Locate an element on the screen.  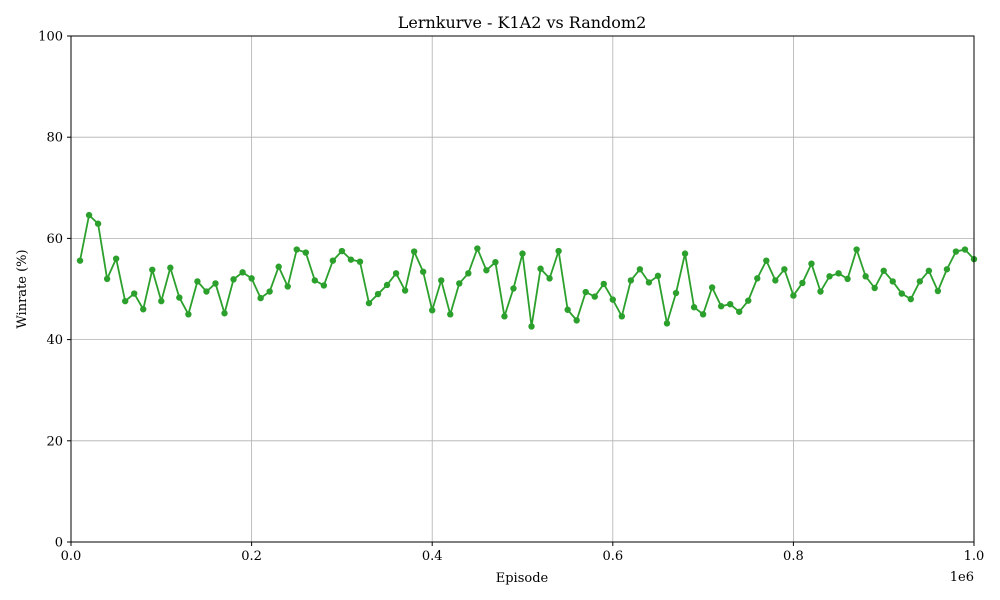
x-axis-title: Episode is located at coordinates (522, 578).